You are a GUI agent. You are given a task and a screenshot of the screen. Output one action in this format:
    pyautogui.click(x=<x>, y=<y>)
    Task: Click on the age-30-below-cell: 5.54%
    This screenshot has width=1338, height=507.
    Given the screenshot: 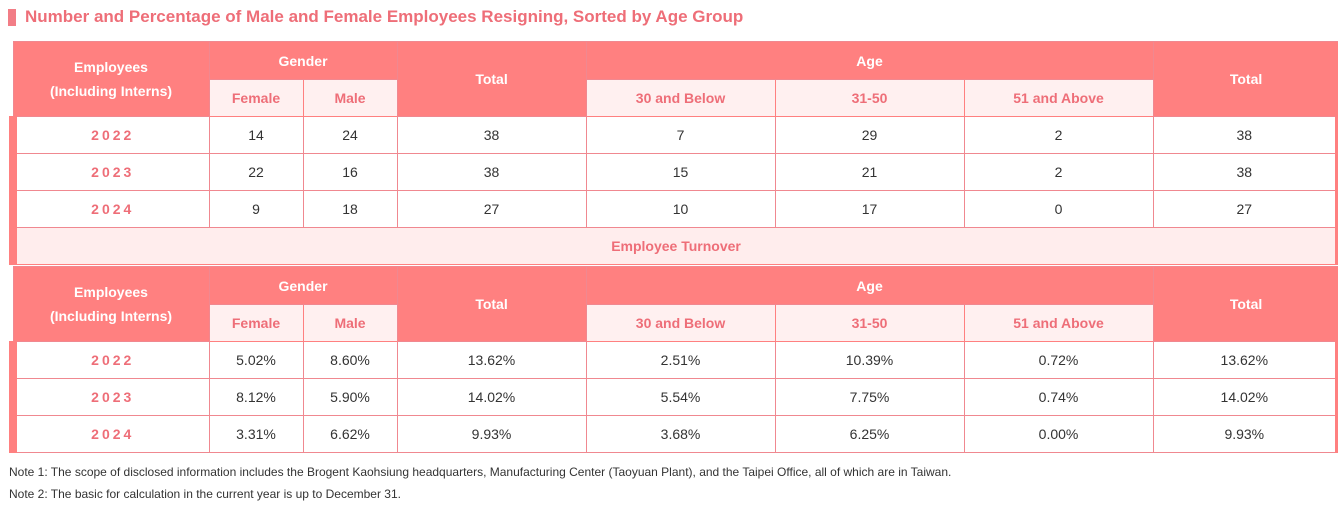 What is the action you would take?
    pyautogui.click(x=680, y=397)
    